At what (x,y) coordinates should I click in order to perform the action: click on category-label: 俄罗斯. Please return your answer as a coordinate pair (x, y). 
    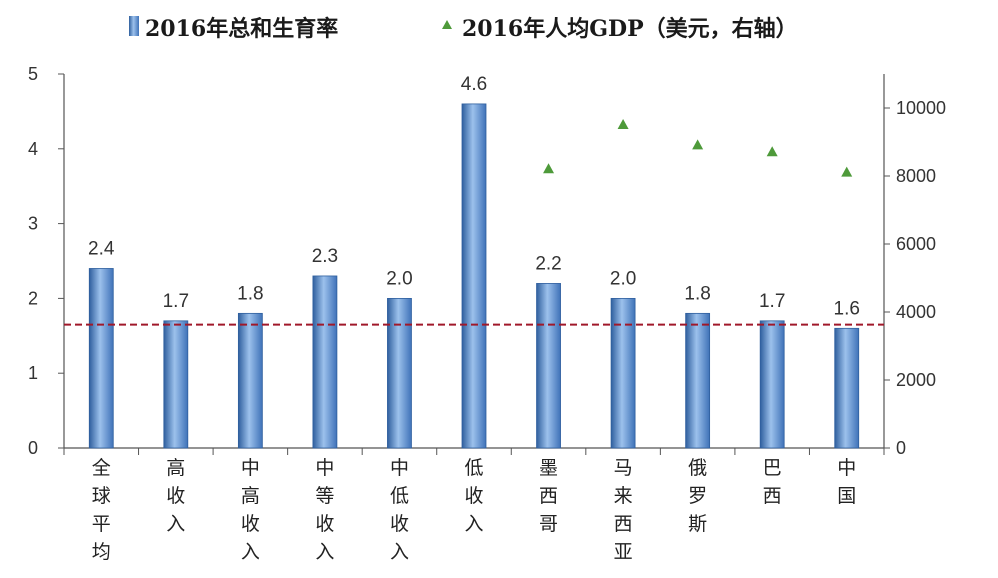
    Looking at the image, I should click on (697, 496).